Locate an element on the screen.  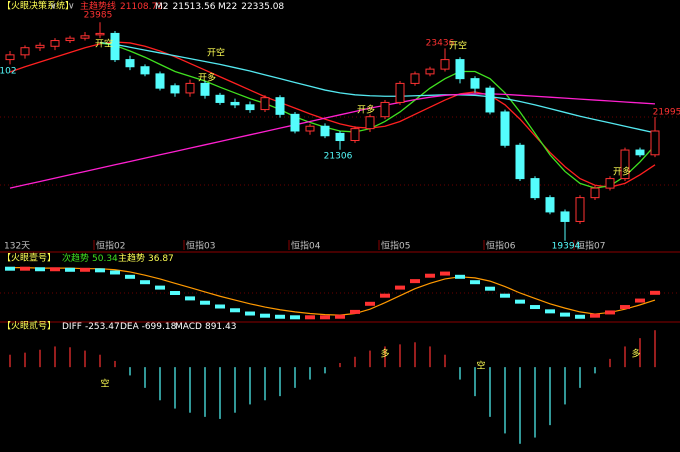
panel-title: 【火眼决策系统】 is located at coordinates (38, 6).